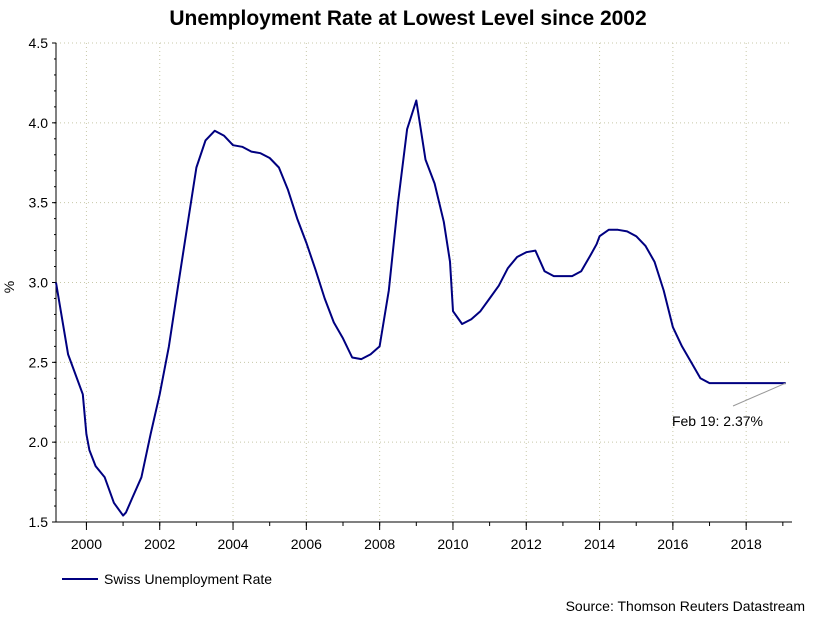 This screenshot has width=821, height=620. Describe the element at coordinates (729, 405) in the screenshot. I see `annotation: Feb 19: 2.37%` at that location.